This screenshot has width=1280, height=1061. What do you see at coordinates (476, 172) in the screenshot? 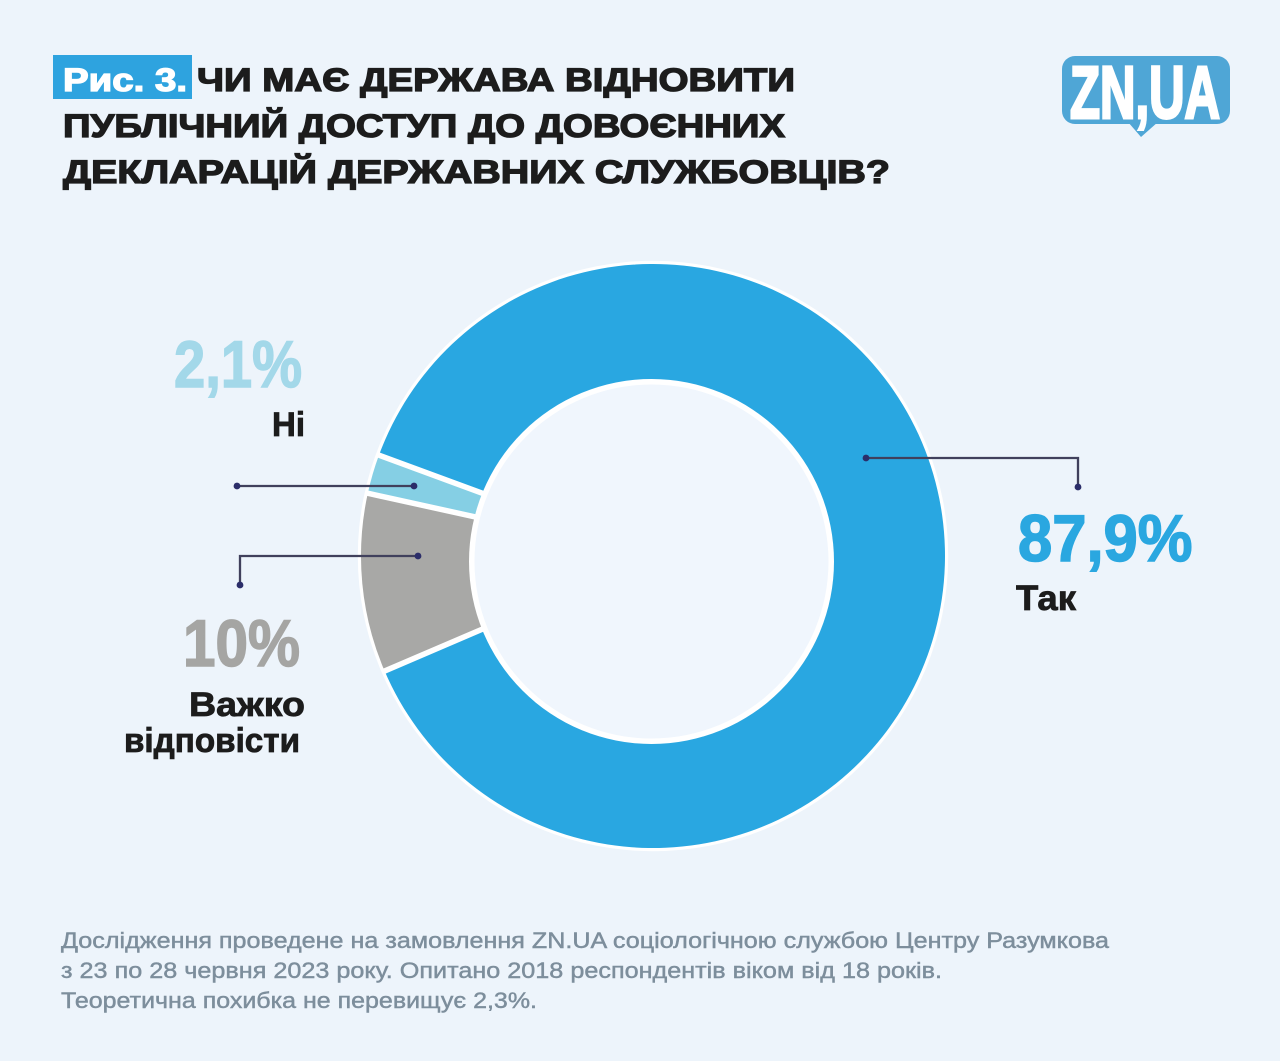
I see `svg-text:ДЕКЛАРАЦІЙ ДЕРЖАВНИХ СЛУЖБОВЦІ: ДЕКЛАРАЦІЙ ДЕРЖАВНИХ СЛУЖБОВЦІВ?` at bounding box center [476, 172].